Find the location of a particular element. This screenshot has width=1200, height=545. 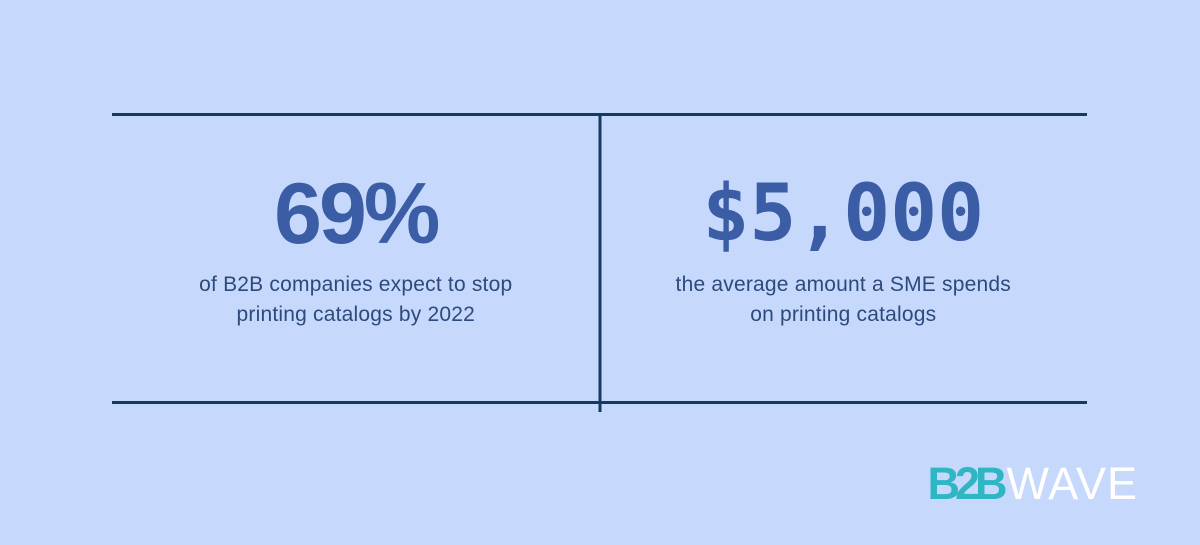

caption-line-2: printing catalogs by 2022 is located at coordinates (355, 314).